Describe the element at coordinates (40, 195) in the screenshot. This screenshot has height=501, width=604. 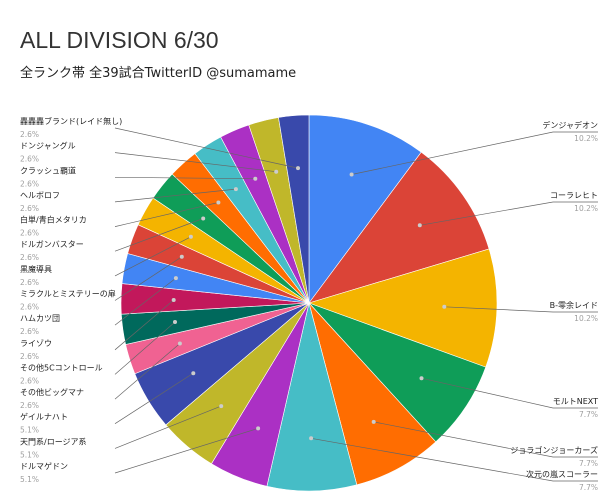
I see `slice-label-17: ヘルボロフ` at that location.